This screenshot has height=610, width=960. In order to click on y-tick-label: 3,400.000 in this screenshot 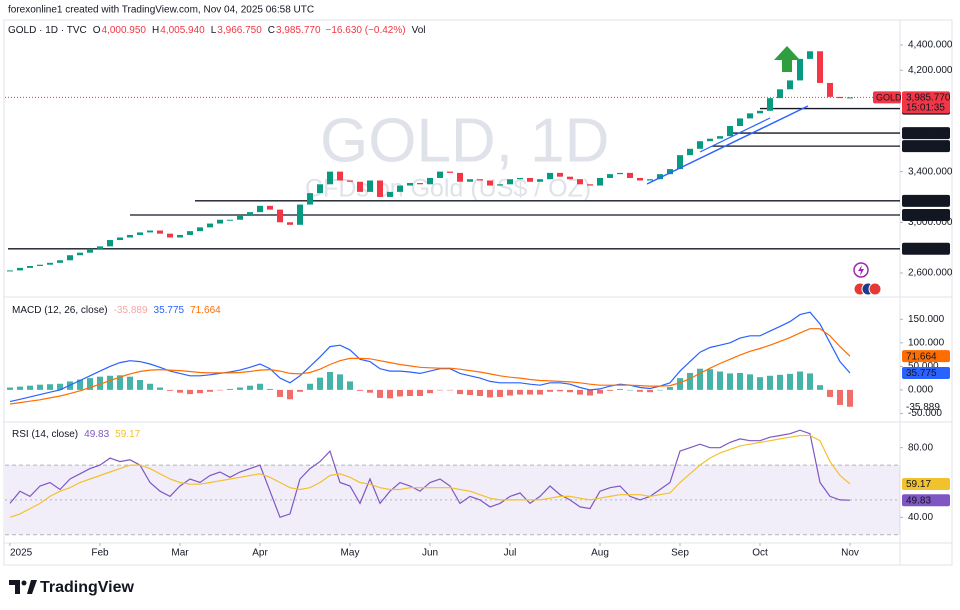, I will do `click(930, 171)`.